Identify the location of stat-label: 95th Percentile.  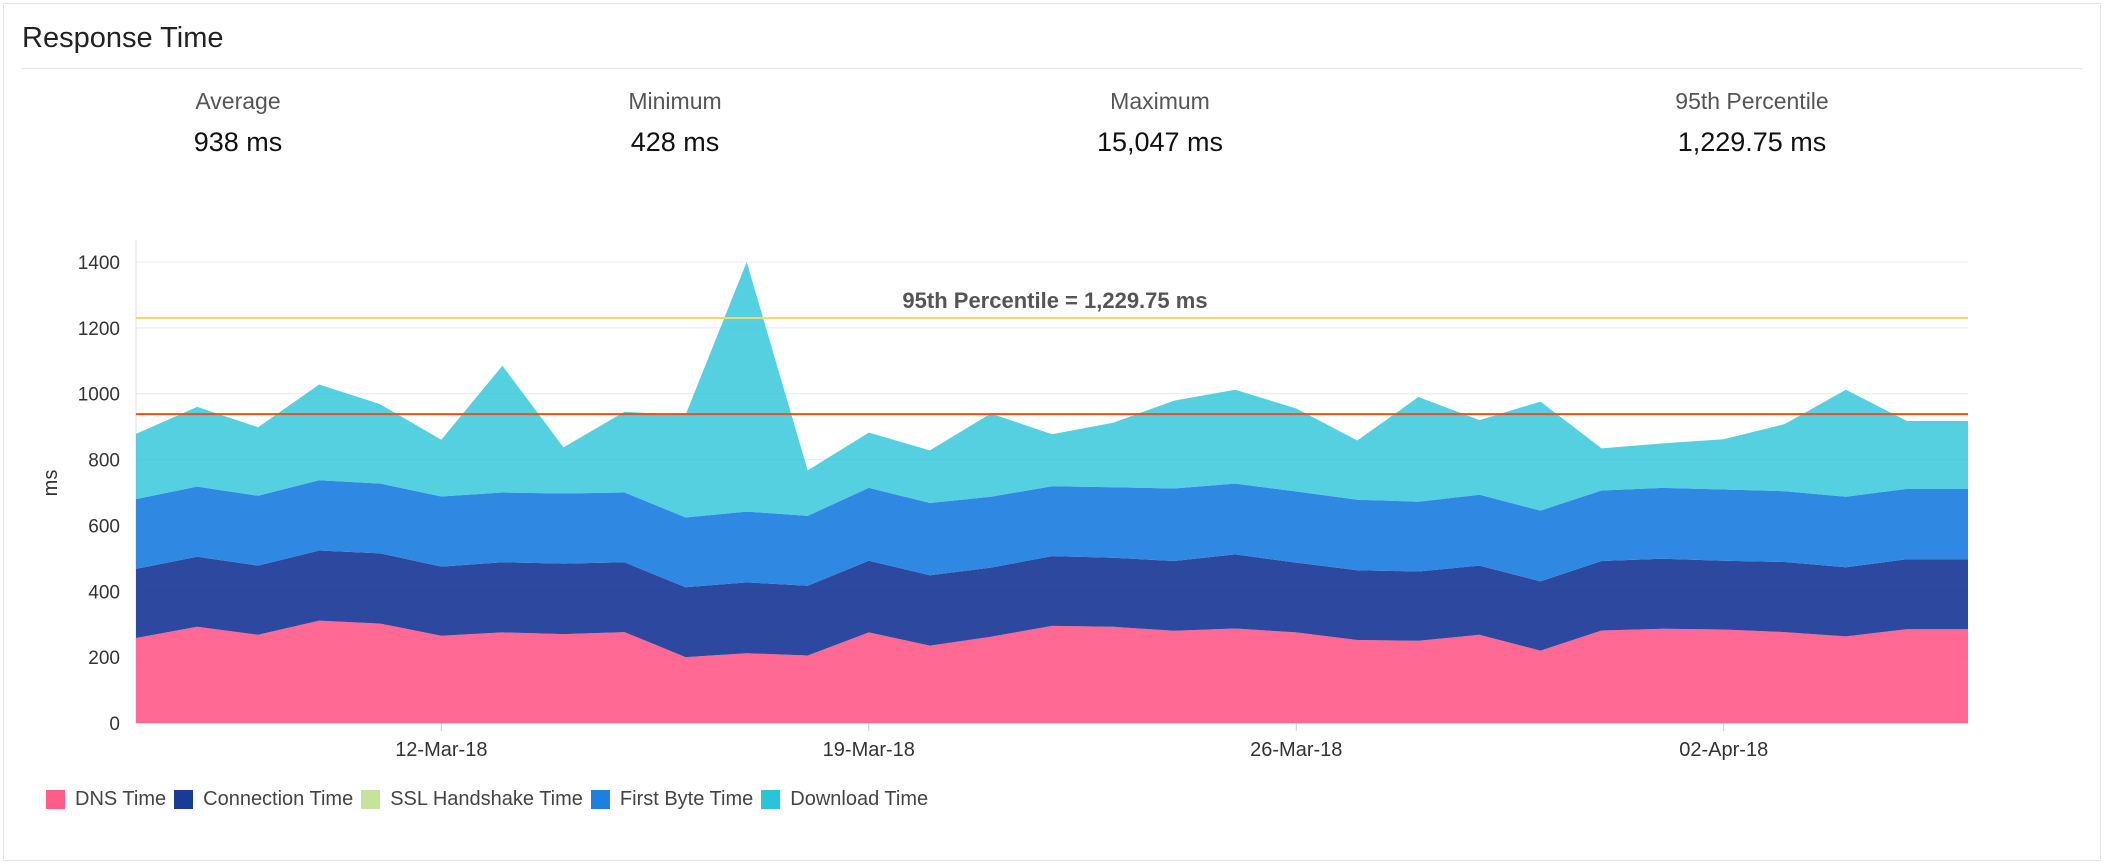
(1752, 101).